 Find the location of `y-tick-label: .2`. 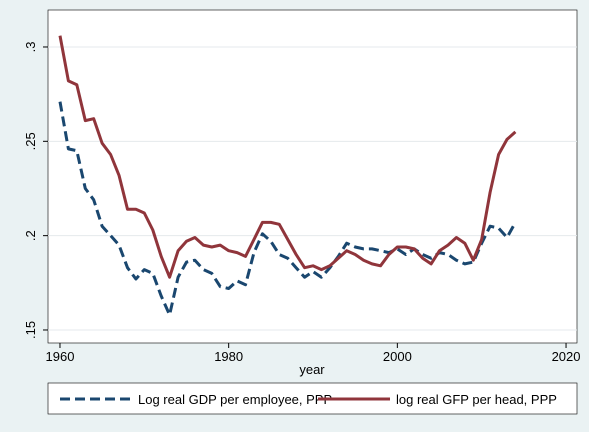

y-tick-label: .2 is located at coordinates (30, 235).